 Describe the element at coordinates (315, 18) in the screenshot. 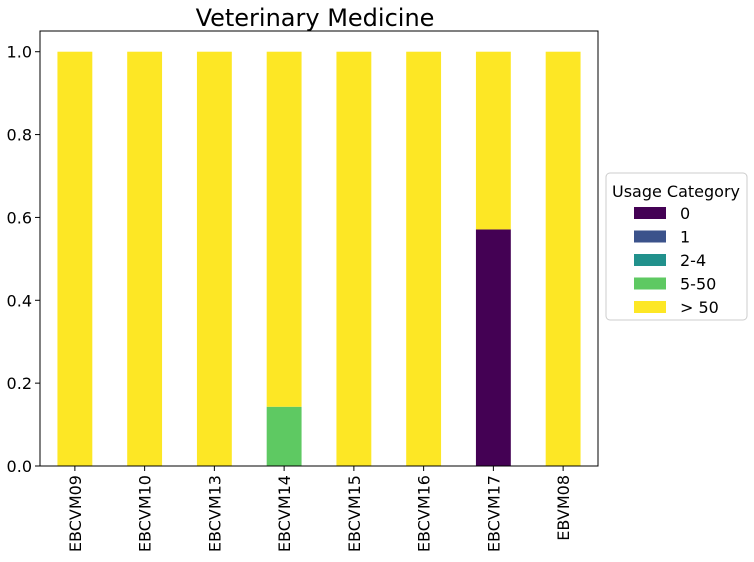

I see `chart-title: Veterinary Medicine` at that location.